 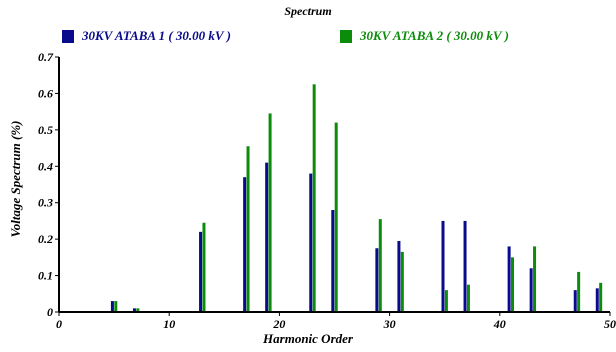 What do you see at coordinates (380, 265) in the screenshot?
I see `bar-series-2-h29` at bounding box center [380, 265].